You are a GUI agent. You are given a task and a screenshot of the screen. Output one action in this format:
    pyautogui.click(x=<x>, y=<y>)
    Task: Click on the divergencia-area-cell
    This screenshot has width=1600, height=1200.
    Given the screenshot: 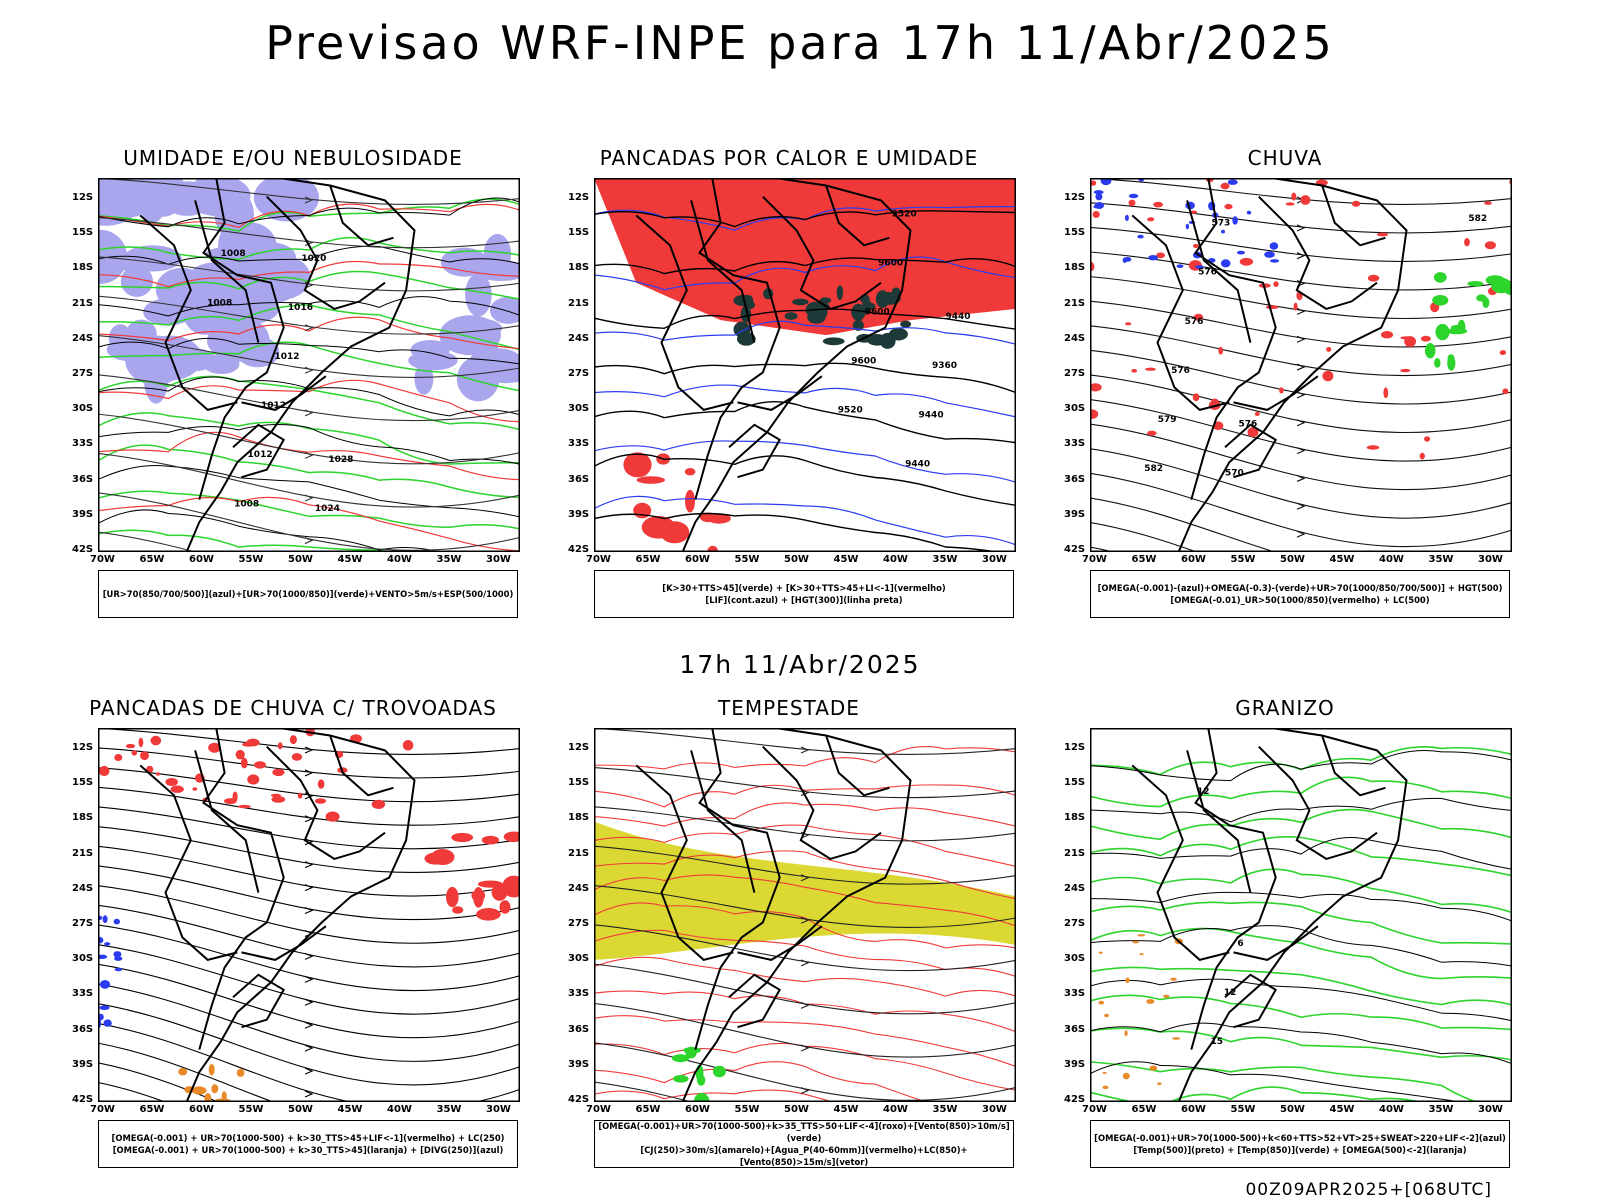 What is the action you would take?
    pyautogui.click(x=118, y=969)
    